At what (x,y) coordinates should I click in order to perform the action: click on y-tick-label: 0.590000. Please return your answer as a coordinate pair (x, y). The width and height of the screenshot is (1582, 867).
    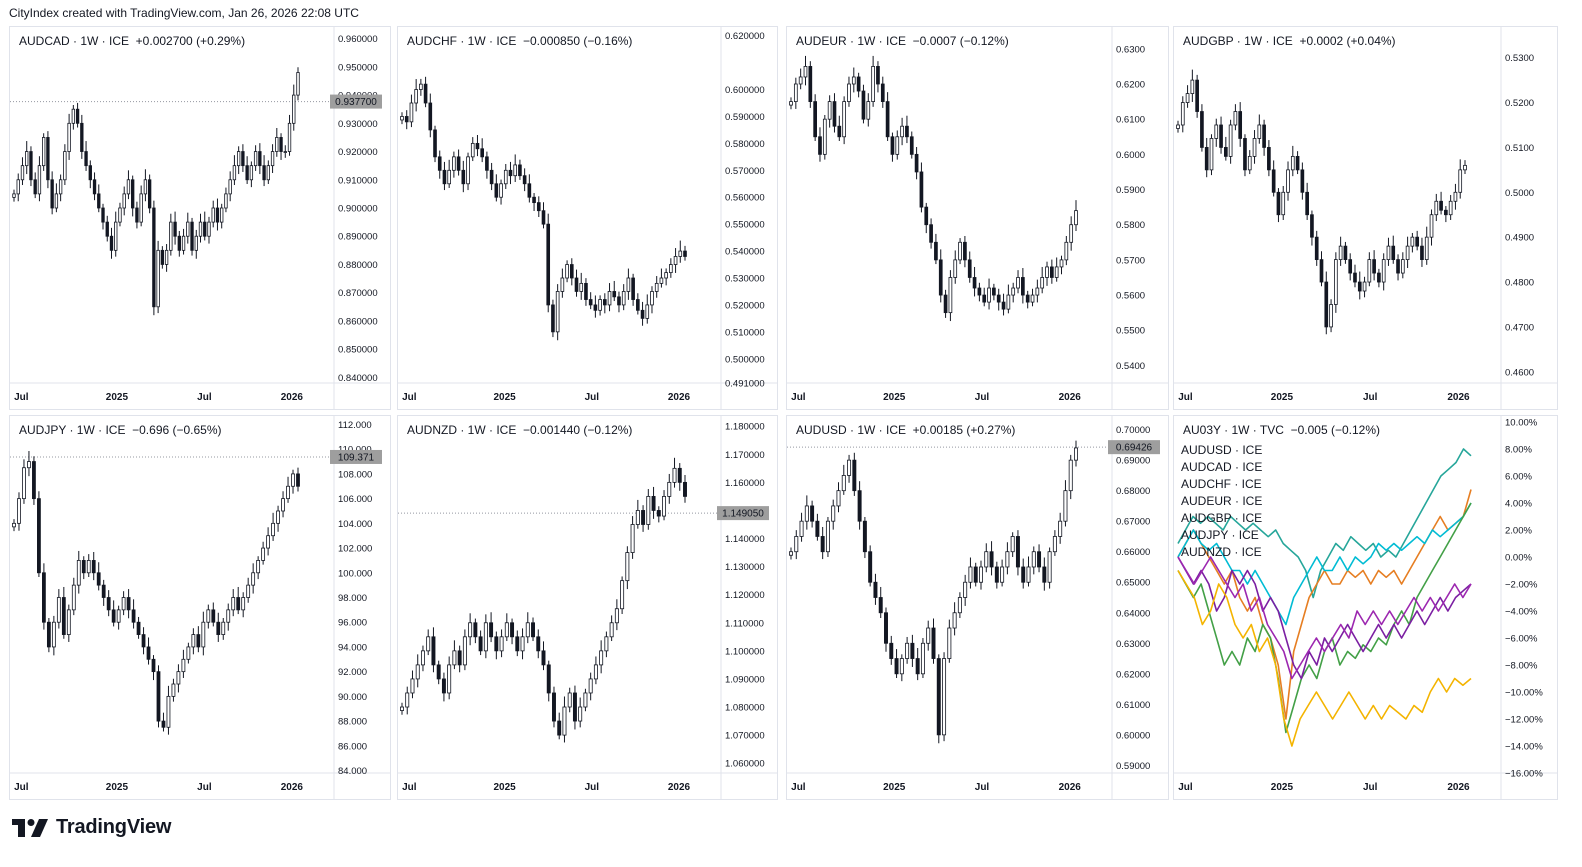
    Looking at the image, I should click on (745, 117).